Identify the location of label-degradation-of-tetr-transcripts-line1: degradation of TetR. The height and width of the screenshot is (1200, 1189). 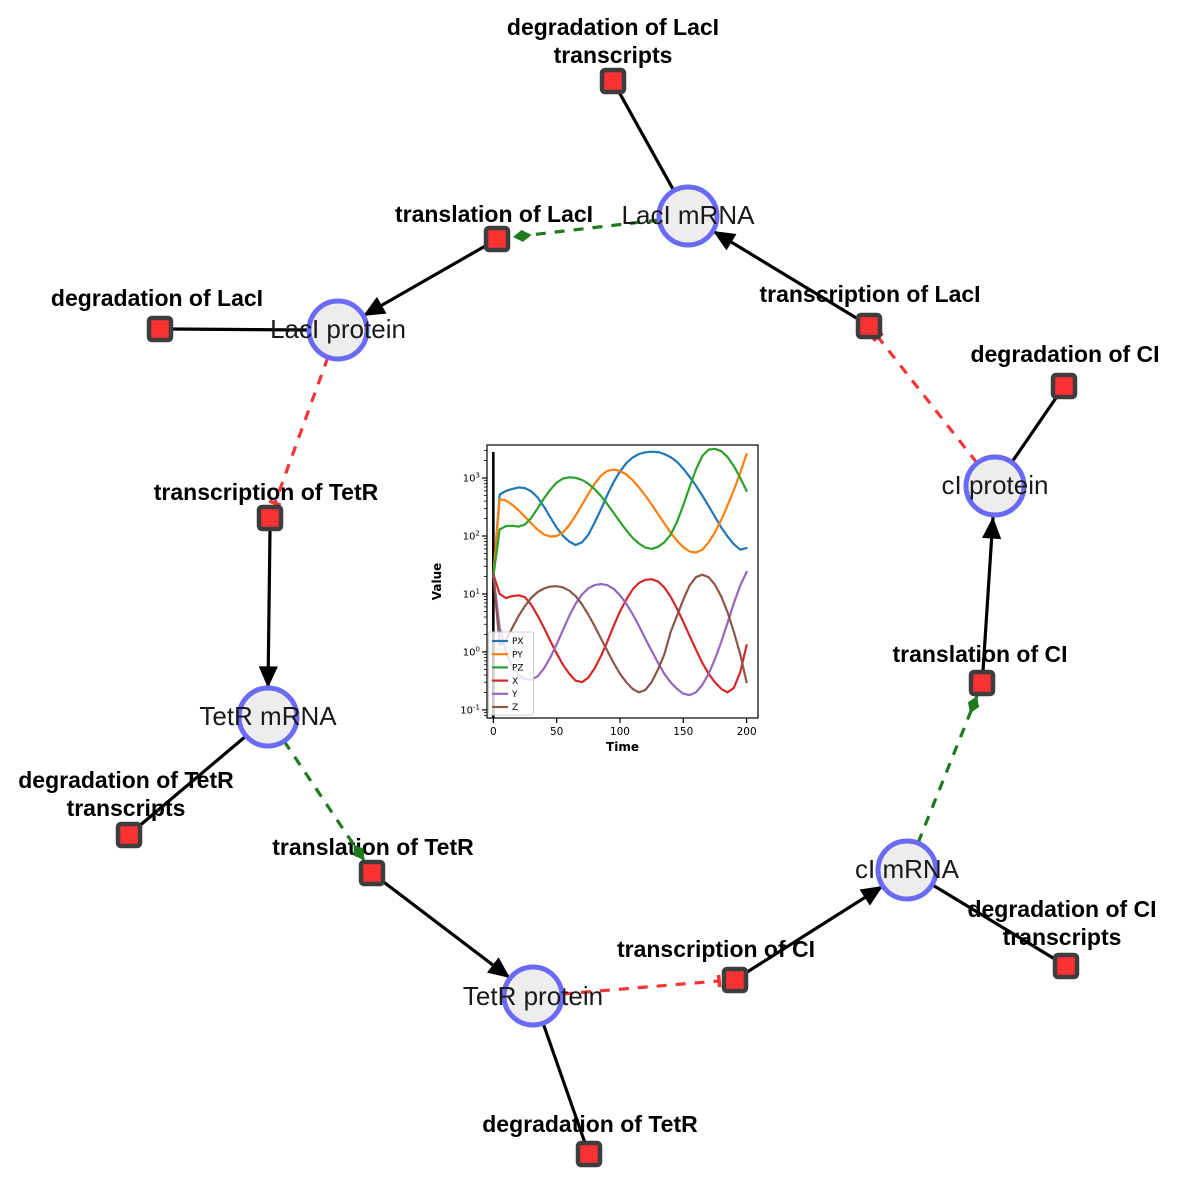
(126, 780).